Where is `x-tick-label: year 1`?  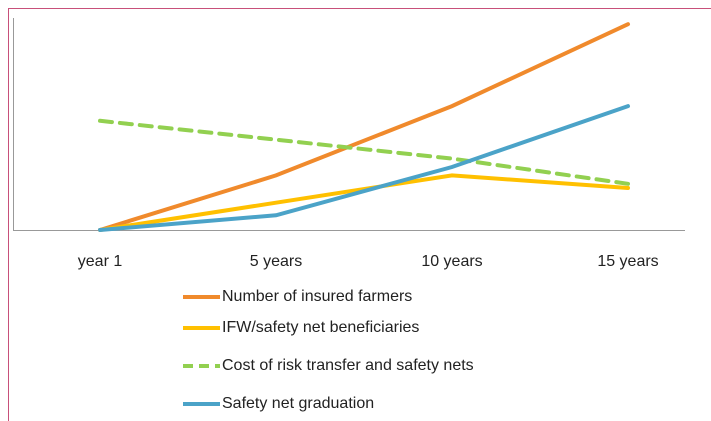
x-tick-label: year 1 is located at coordinates (100, 261).